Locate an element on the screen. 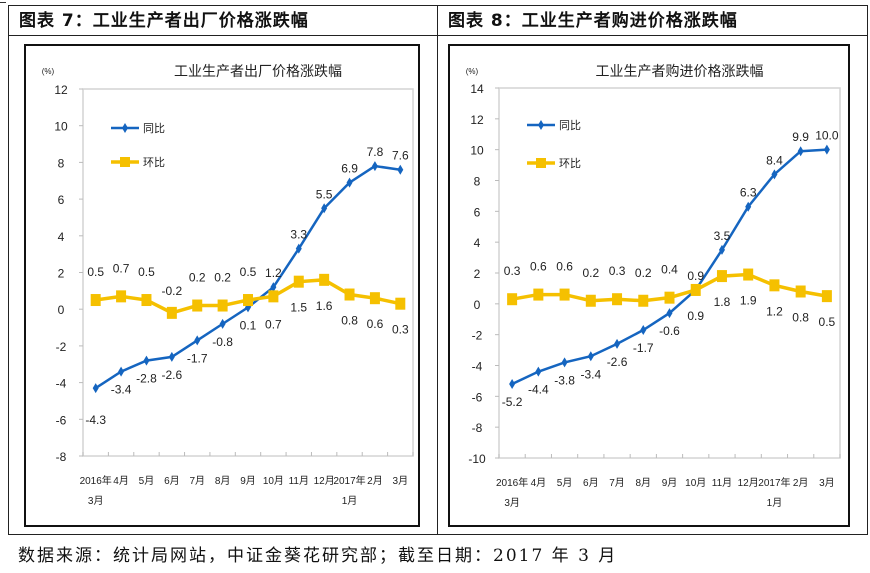 This screenshot has height=573, width=870. unit-label: (%) is located at coordinates (472, 71).